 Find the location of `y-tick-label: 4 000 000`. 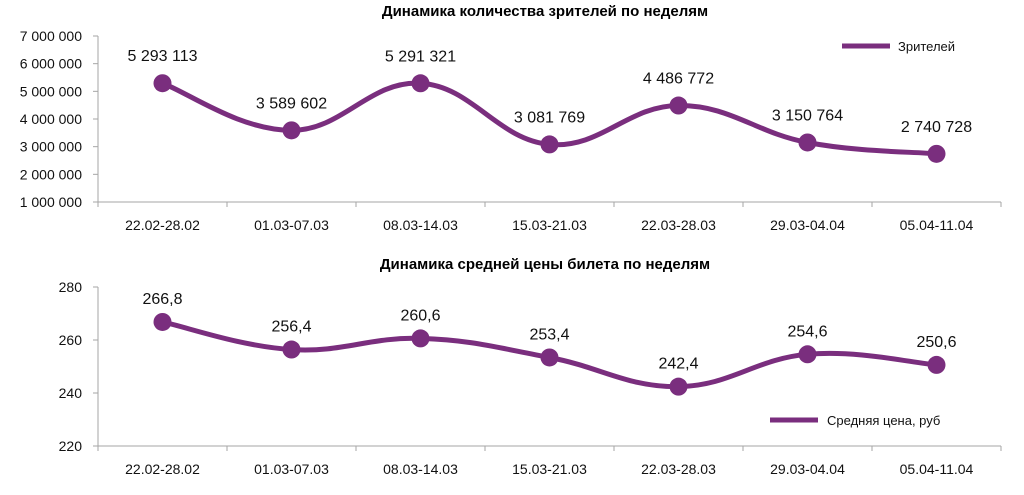

y-tick-label: 4 000 000 is located at coordinates (51, 119).